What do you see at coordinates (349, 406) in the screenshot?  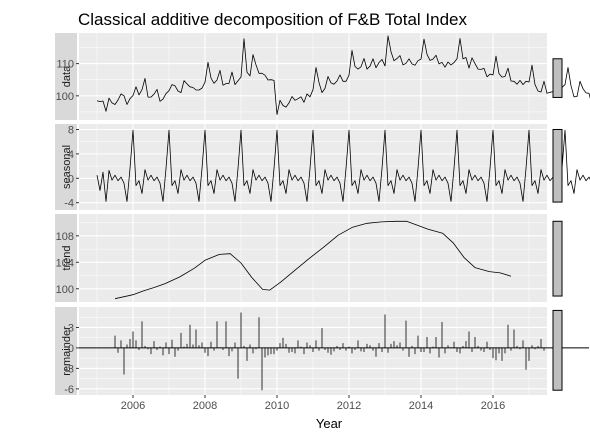 I see `x-tick-label: 2012` at bounding box center [349, 406].